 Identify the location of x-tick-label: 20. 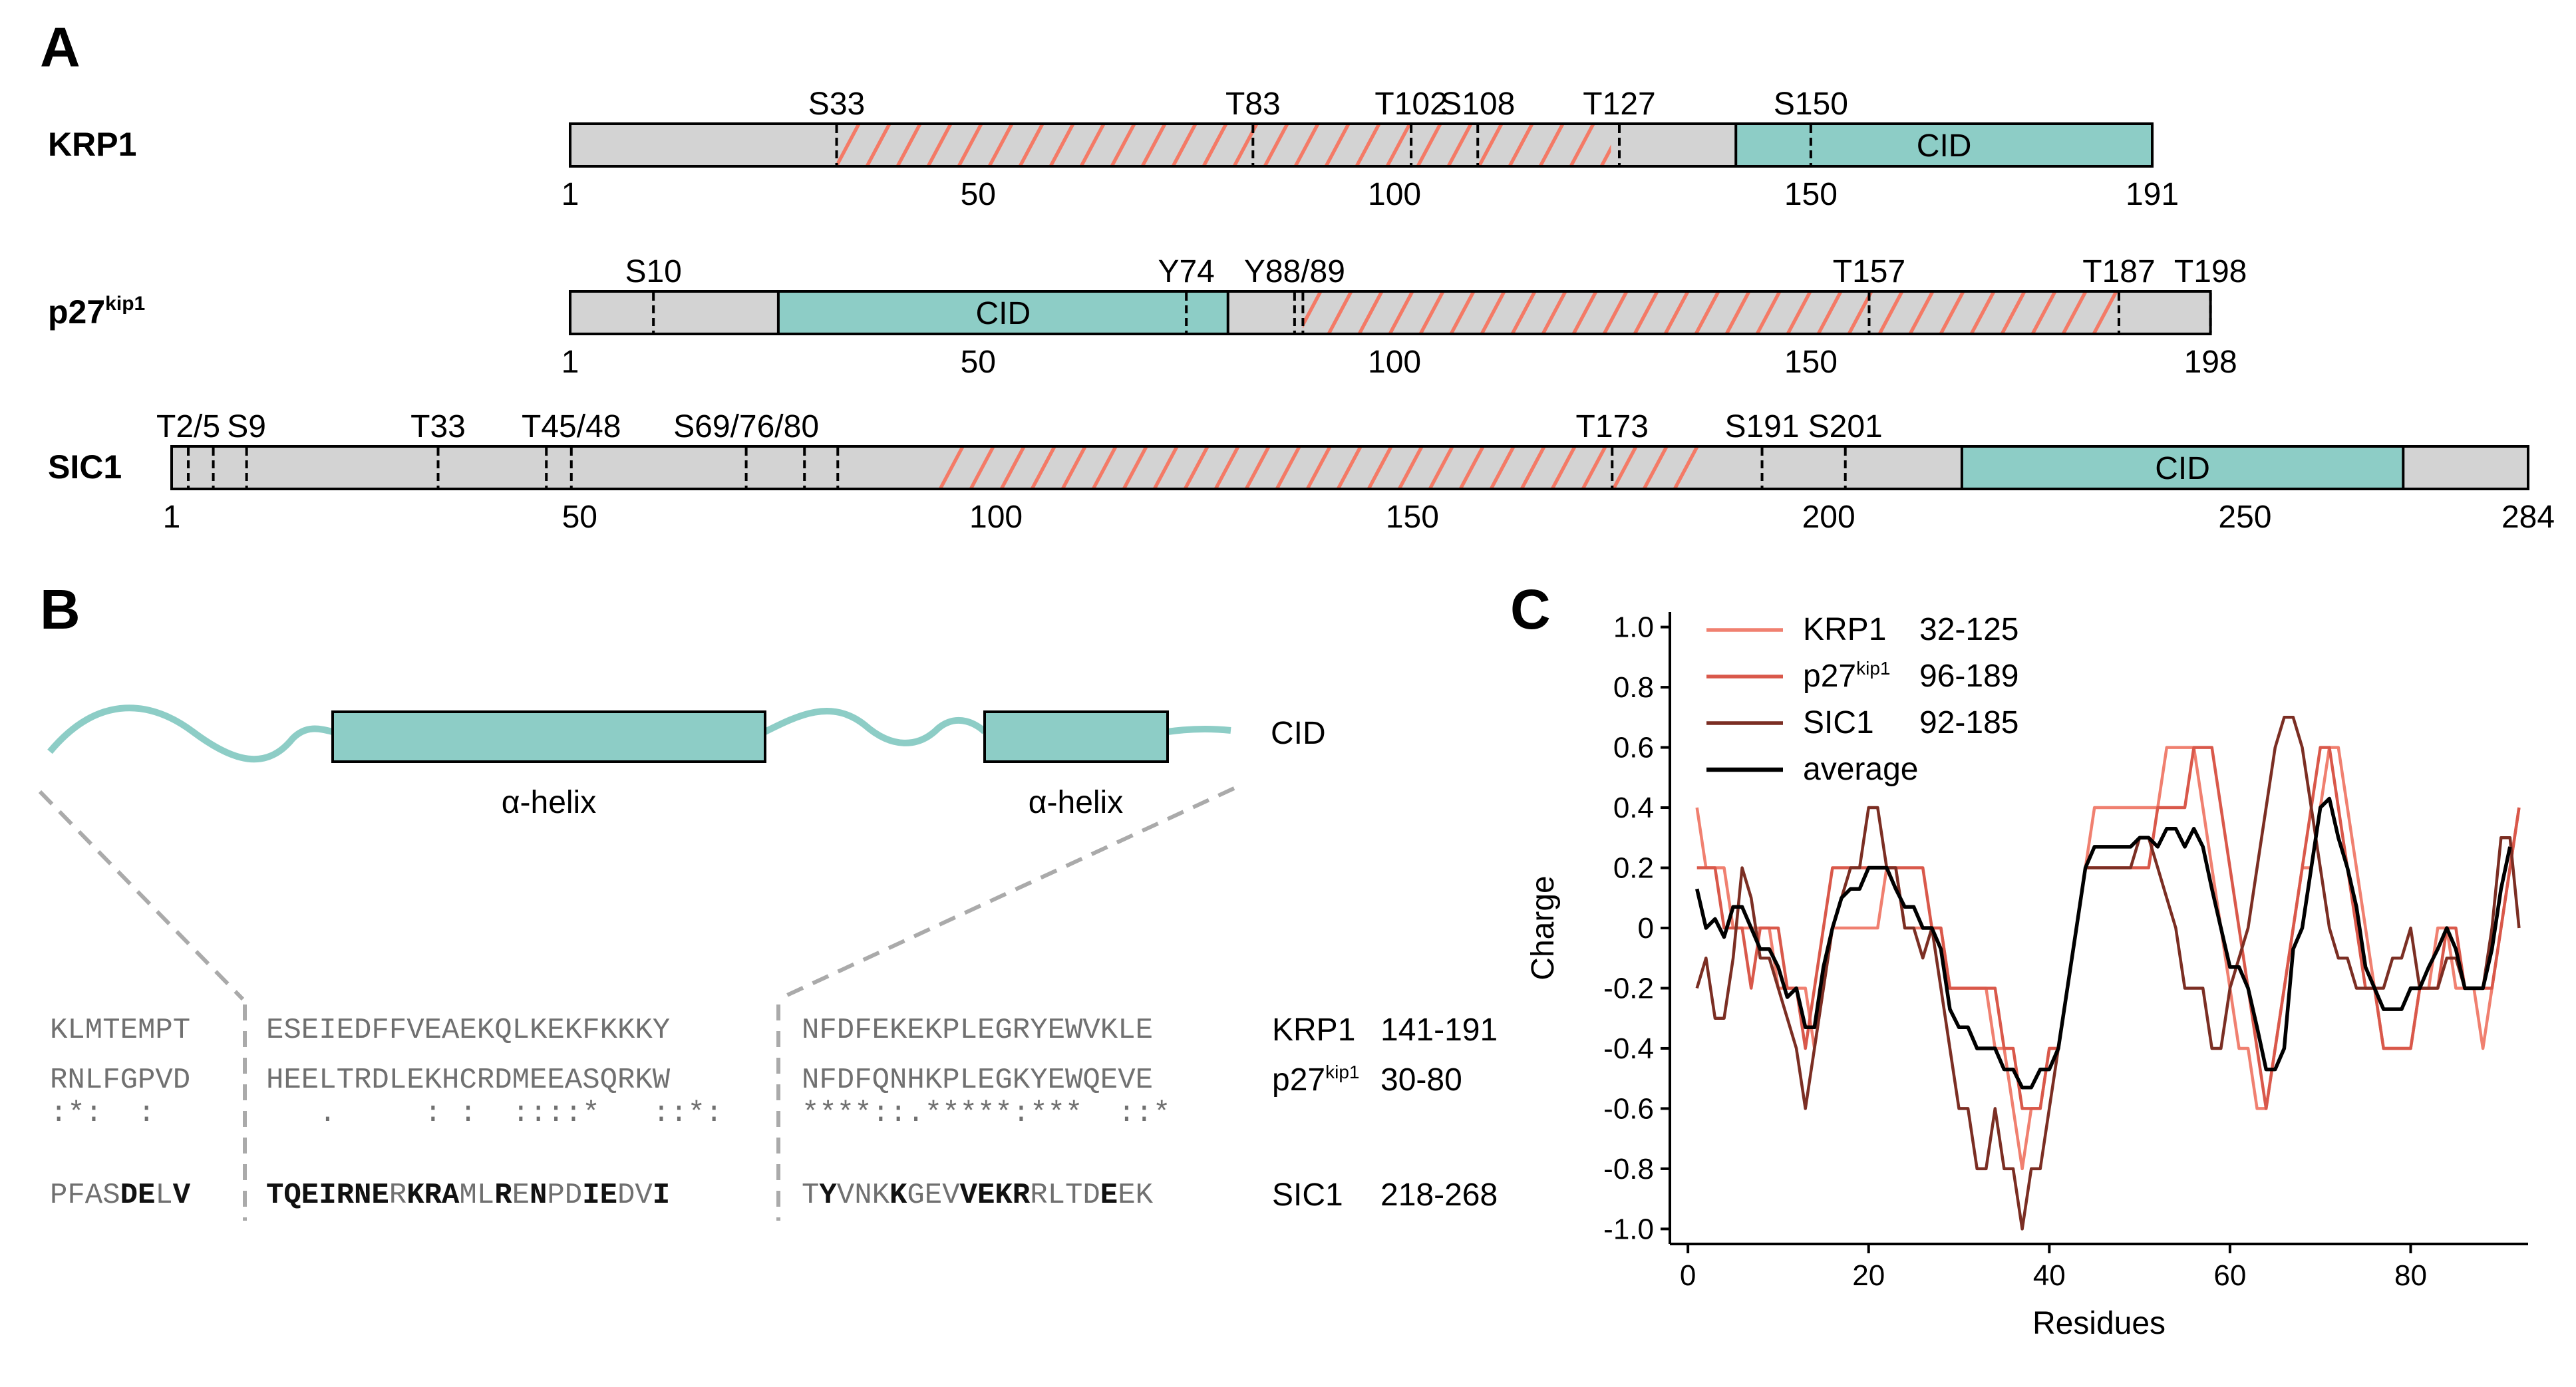
(1868, 1275).